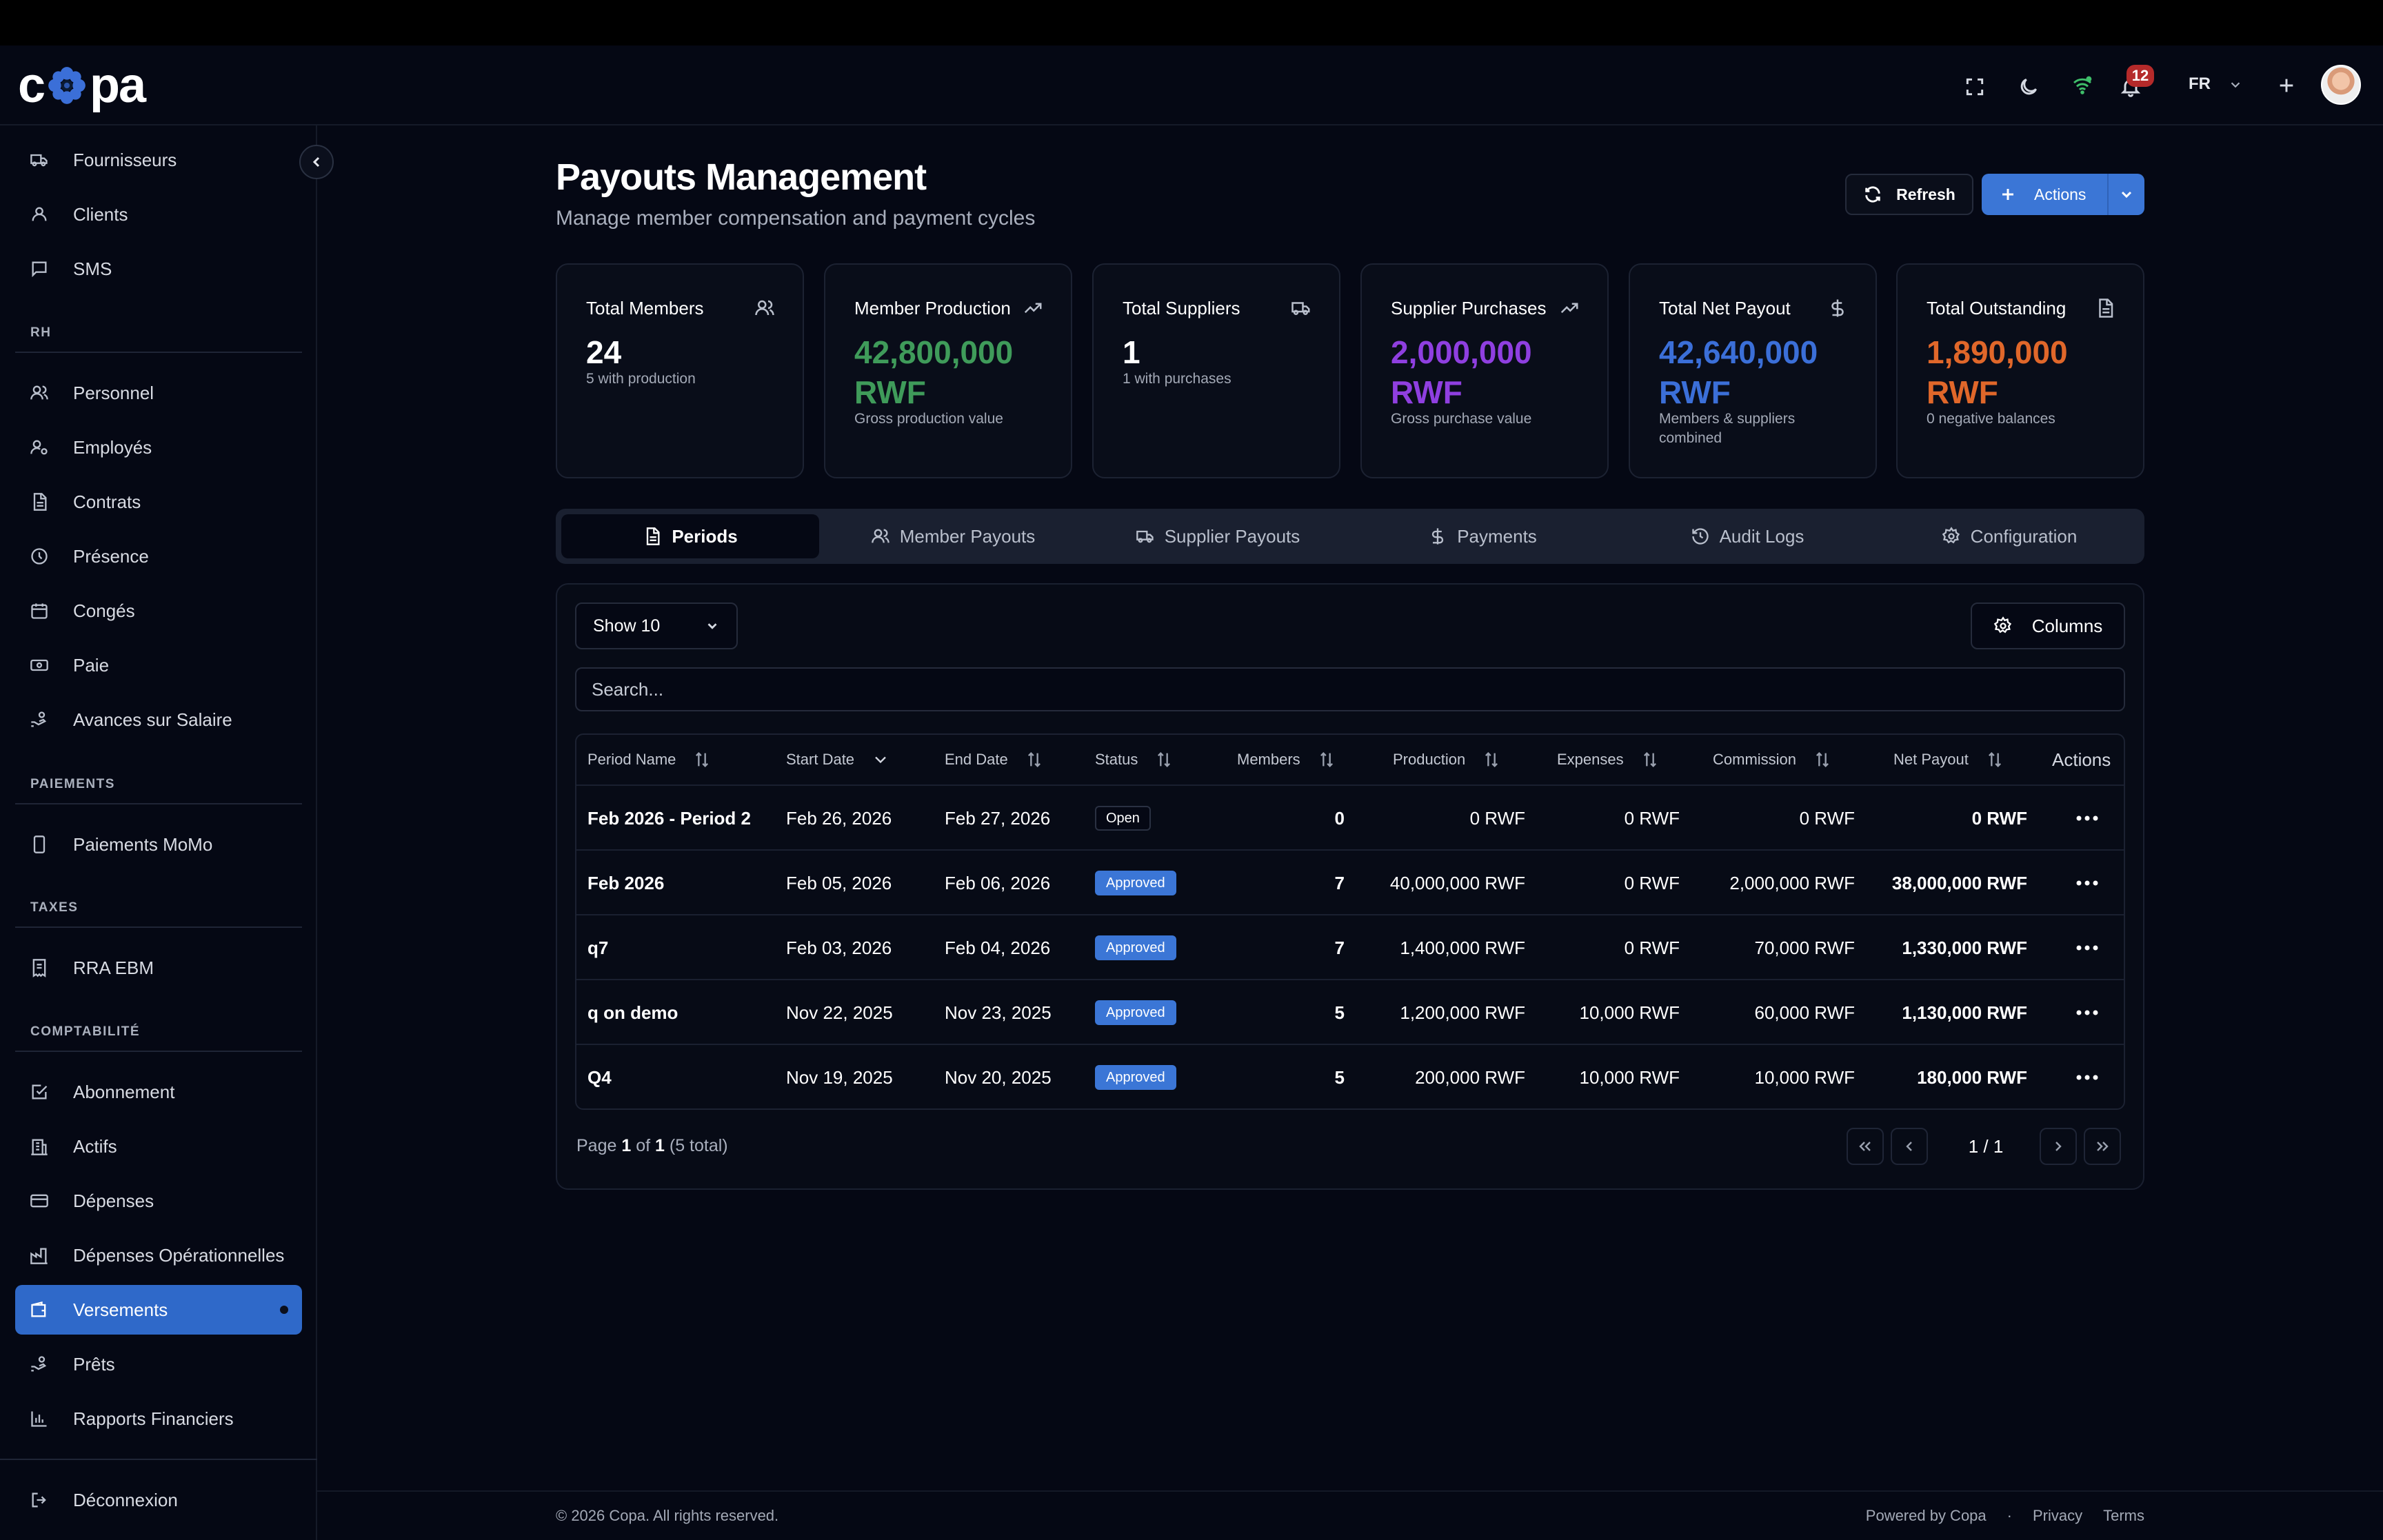  What do you see at coordinates (113, 968) in the screenshot?
I see `sidebar-item-label: RRA EBM` at bounding box center [113, 968].